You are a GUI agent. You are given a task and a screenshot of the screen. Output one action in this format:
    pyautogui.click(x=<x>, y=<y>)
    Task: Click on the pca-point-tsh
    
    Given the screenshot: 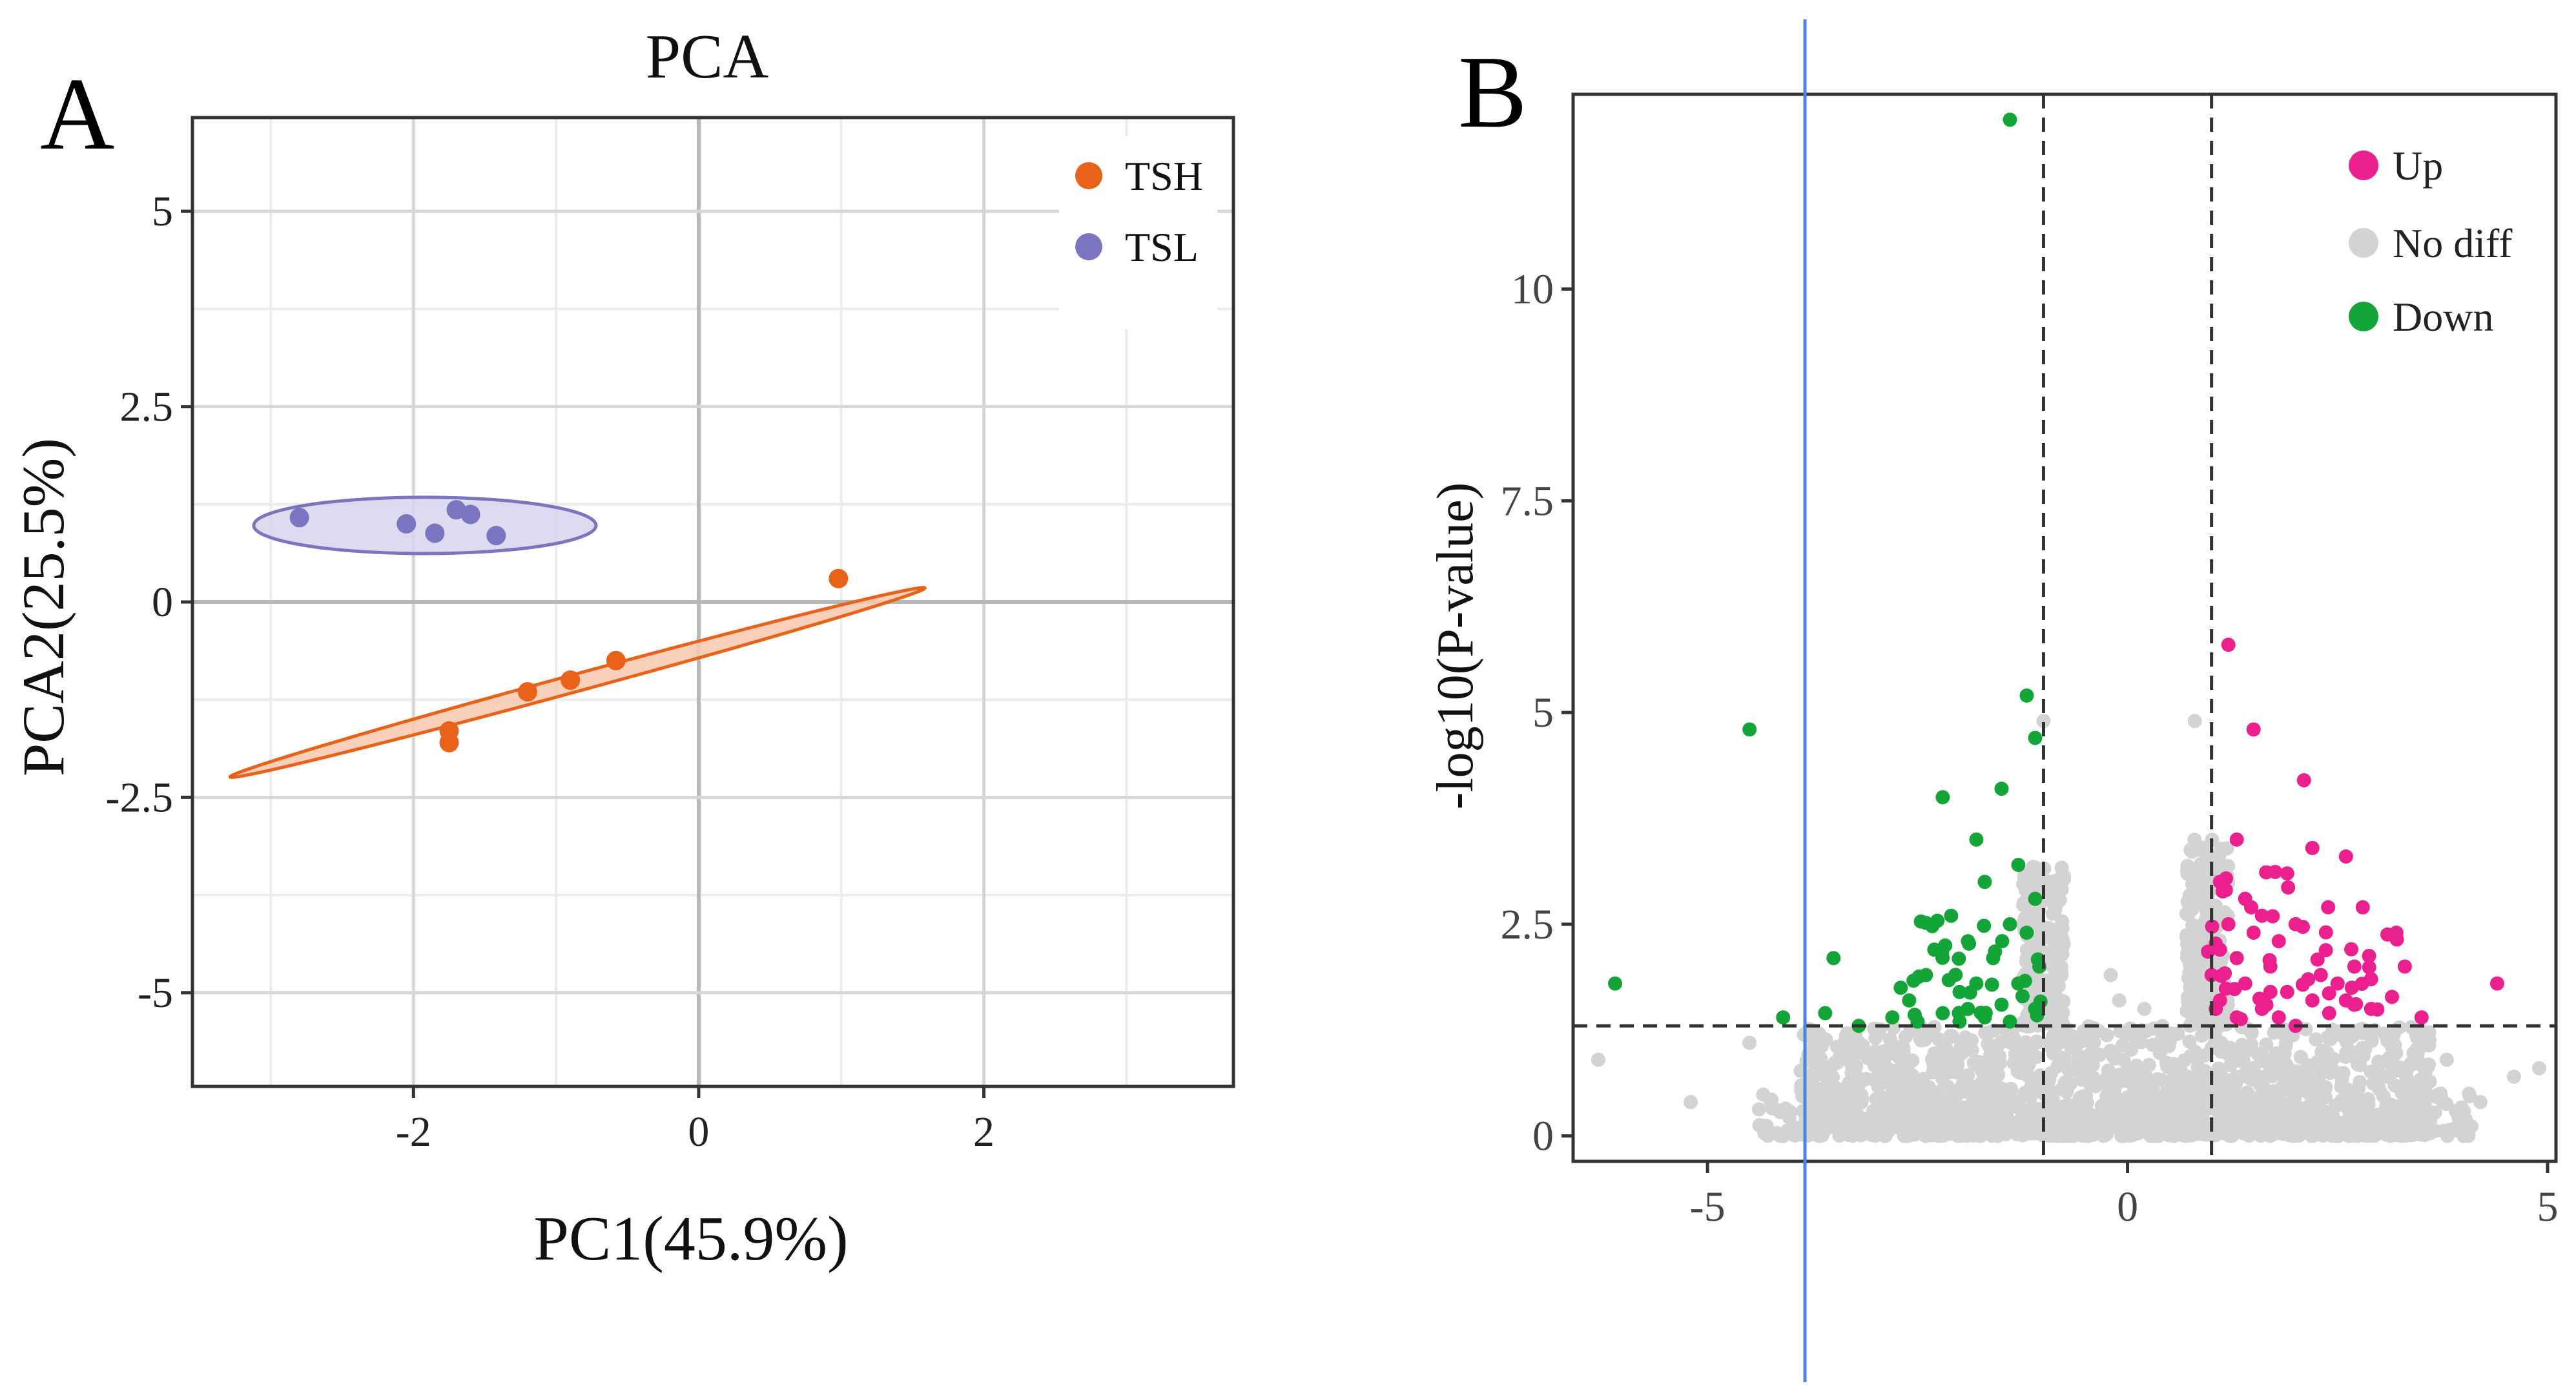 What is the action you would take?
    pyautogui.click(x=527, y=692)
    